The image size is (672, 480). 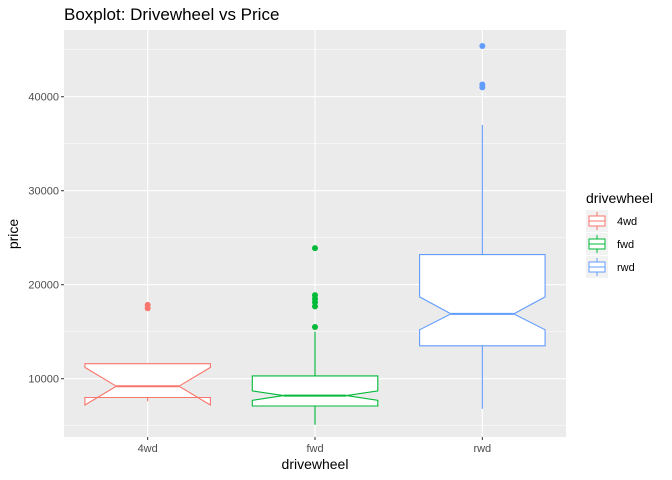 What do you see at coordinates (13, 234) in the screenshot?
I see `y-axis-title: price` at bounding box center [13, 234].